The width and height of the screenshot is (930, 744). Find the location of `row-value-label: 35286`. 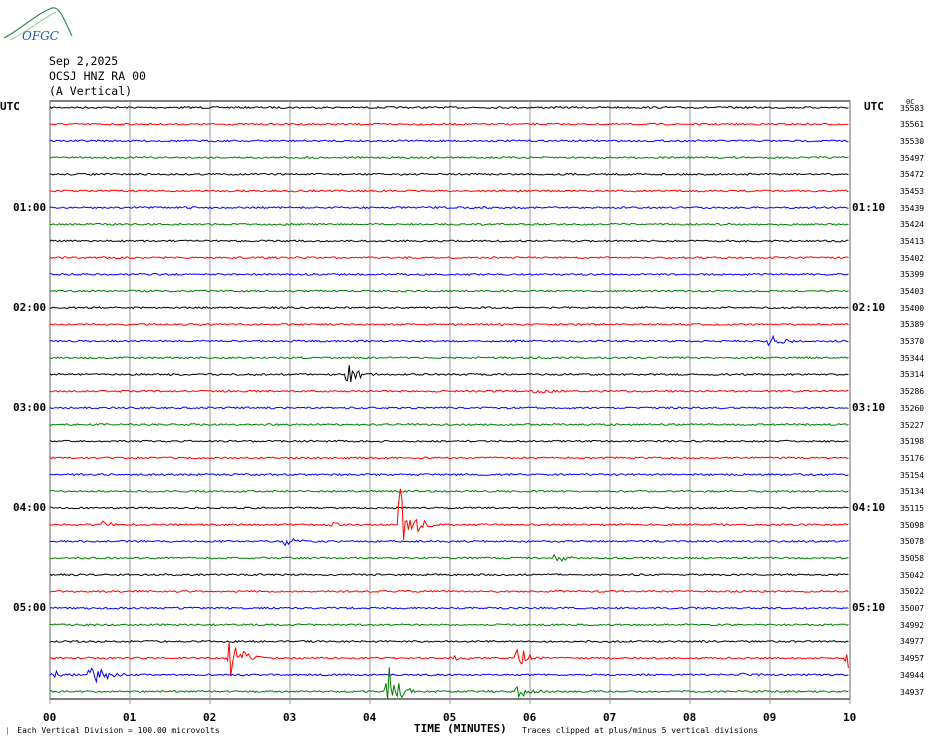

row-value-label: 35286 is located at coordinates (912, 392).